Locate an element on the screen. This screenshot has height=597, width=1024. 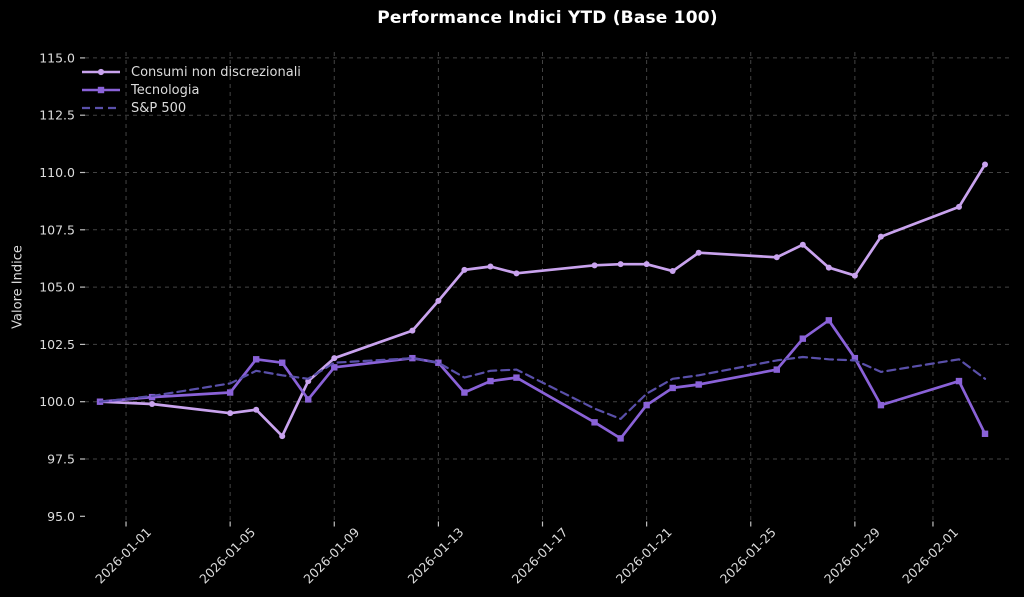
legend-swatch-line-circle-icon is located at coordinates (101, 72).